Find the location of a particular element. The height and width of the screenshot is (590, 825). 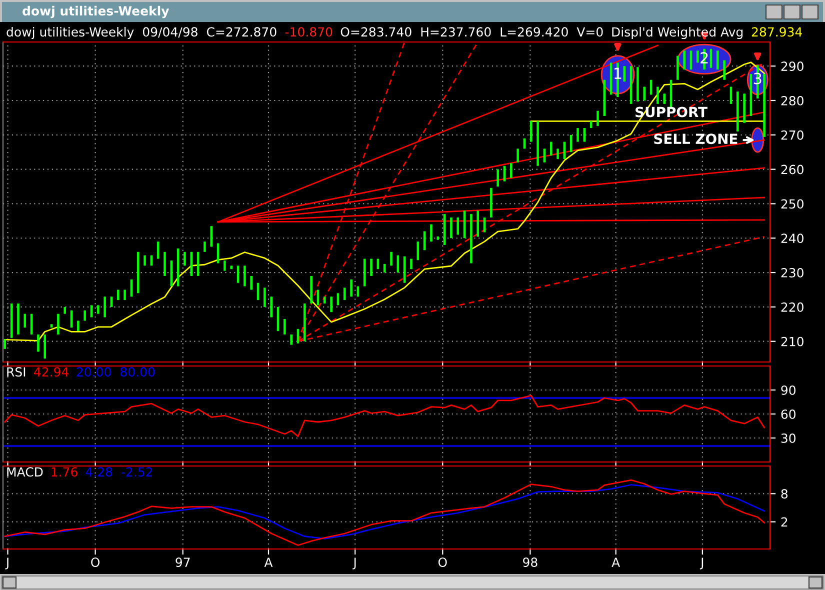

y-tick-label: 8 is located at coordinates (784, 494).